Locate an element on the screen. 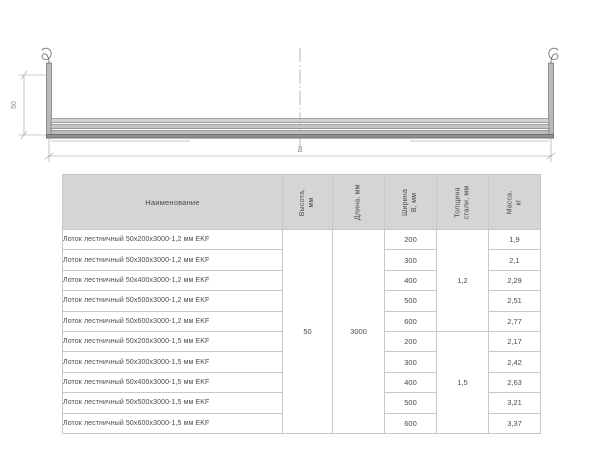  column-header-mass: Масса, кг is located at coordinates (514, 202).